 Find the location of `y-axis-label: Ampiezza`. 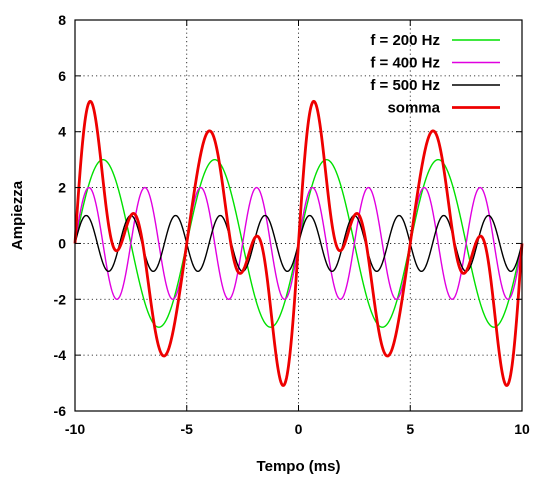

y-axis-label: Ampiezza is located at coordinates (17, 215).